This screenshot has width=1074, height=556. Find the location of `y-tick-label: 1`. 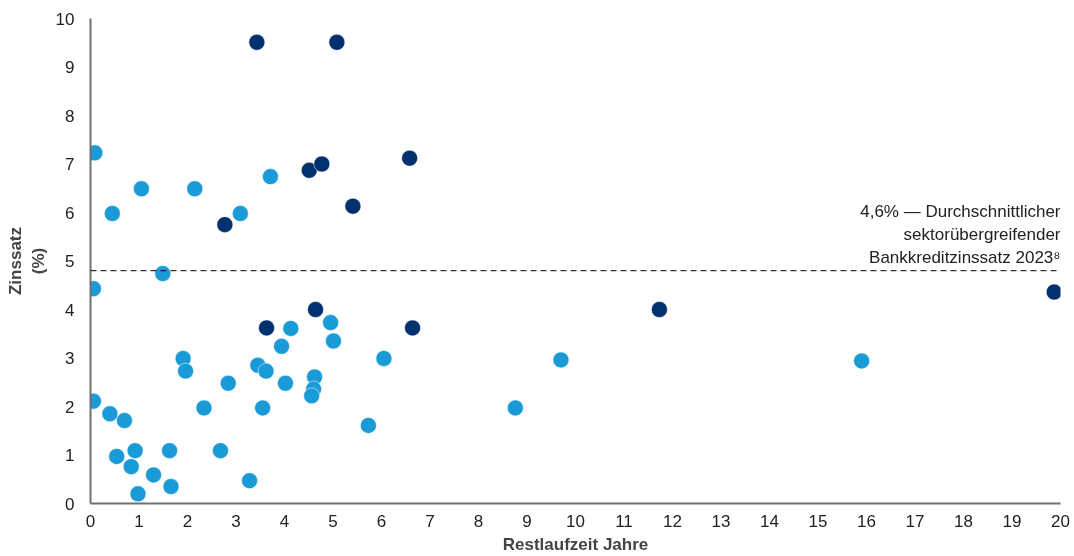

y-tick-label: 1 is located at coordinates (70, 455).